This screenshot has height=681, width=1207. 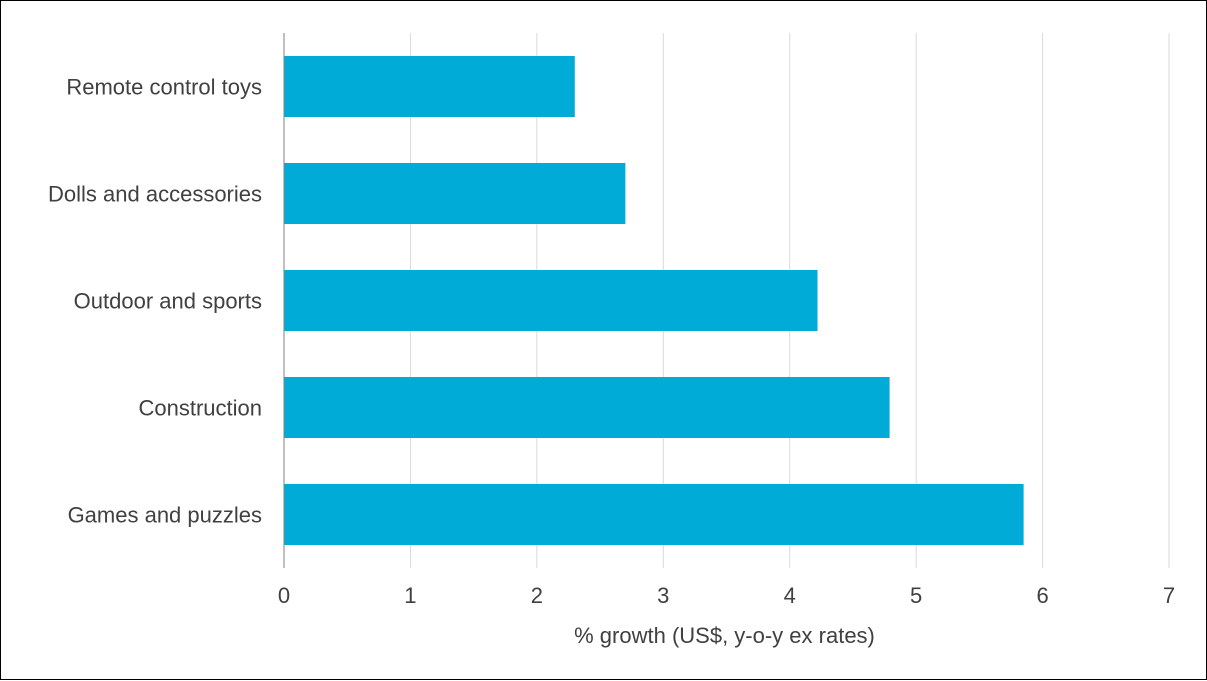 What do you see at coordinates (284, 595) in the screenshot?
I see `x-tick-label: 0` at bounding box center [284, 595].